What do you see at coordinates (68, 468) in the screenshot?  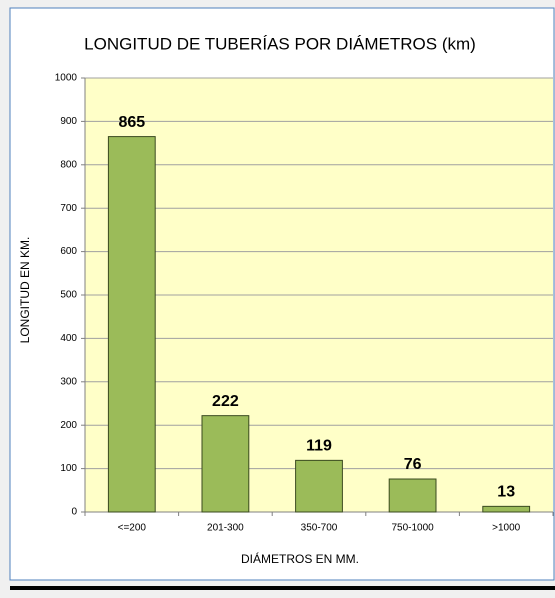 I see `y-tick-label: 100` at bounding box center [68, 468].